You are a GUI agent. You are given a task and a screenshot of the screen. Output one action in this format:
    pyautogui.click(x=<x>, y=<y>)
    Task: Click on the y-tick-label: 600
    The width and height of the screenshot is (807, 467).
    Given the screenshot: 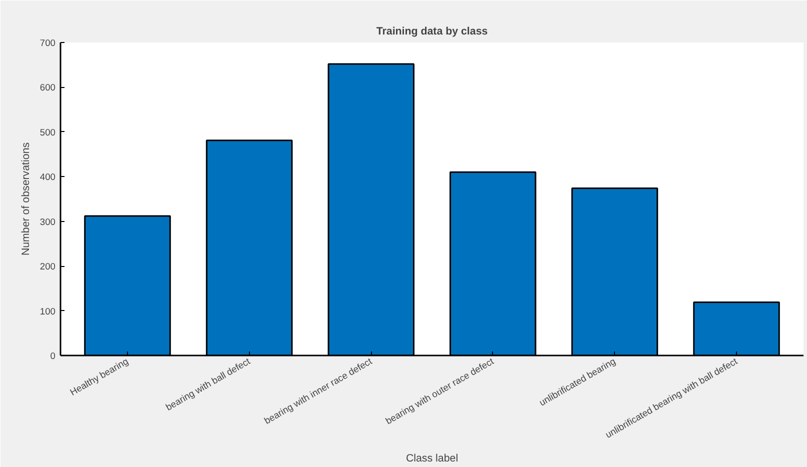 What is the action you would take?
    pyautogui.click(x=48, y=87)
    